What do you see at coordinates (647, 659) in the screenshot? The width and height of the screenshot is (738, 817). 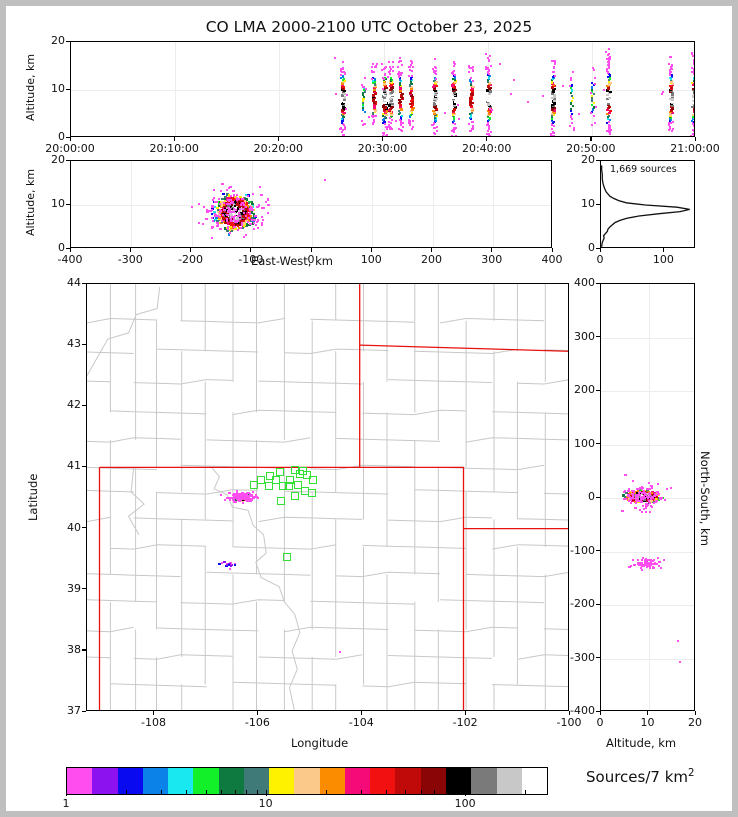 I see `gridline-horizontal` at bounding box center [647, 659].